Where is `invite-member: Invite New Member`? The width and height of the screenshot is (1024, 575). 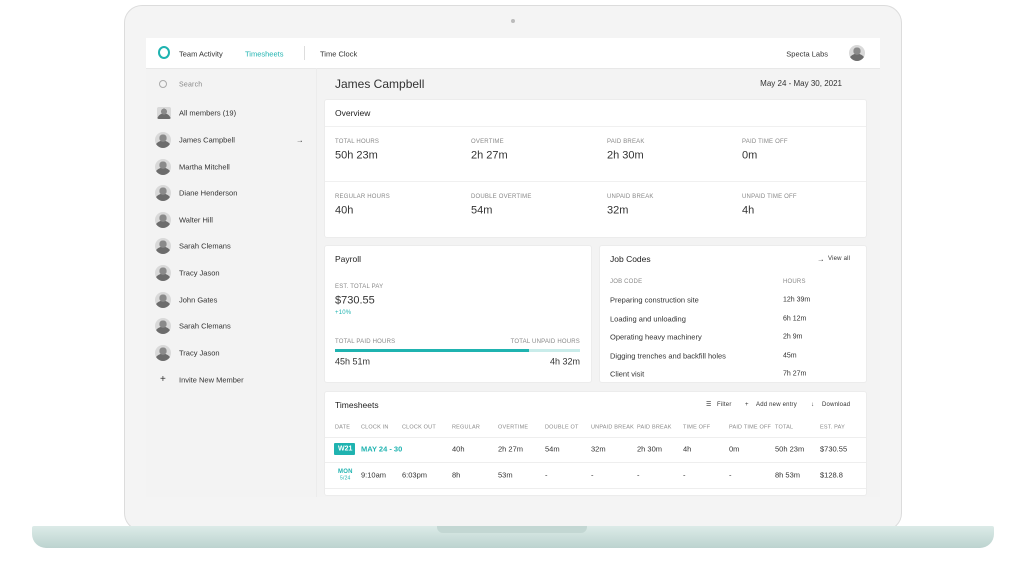 invite-member: Invite New Member is located at coordinates (211, 380).